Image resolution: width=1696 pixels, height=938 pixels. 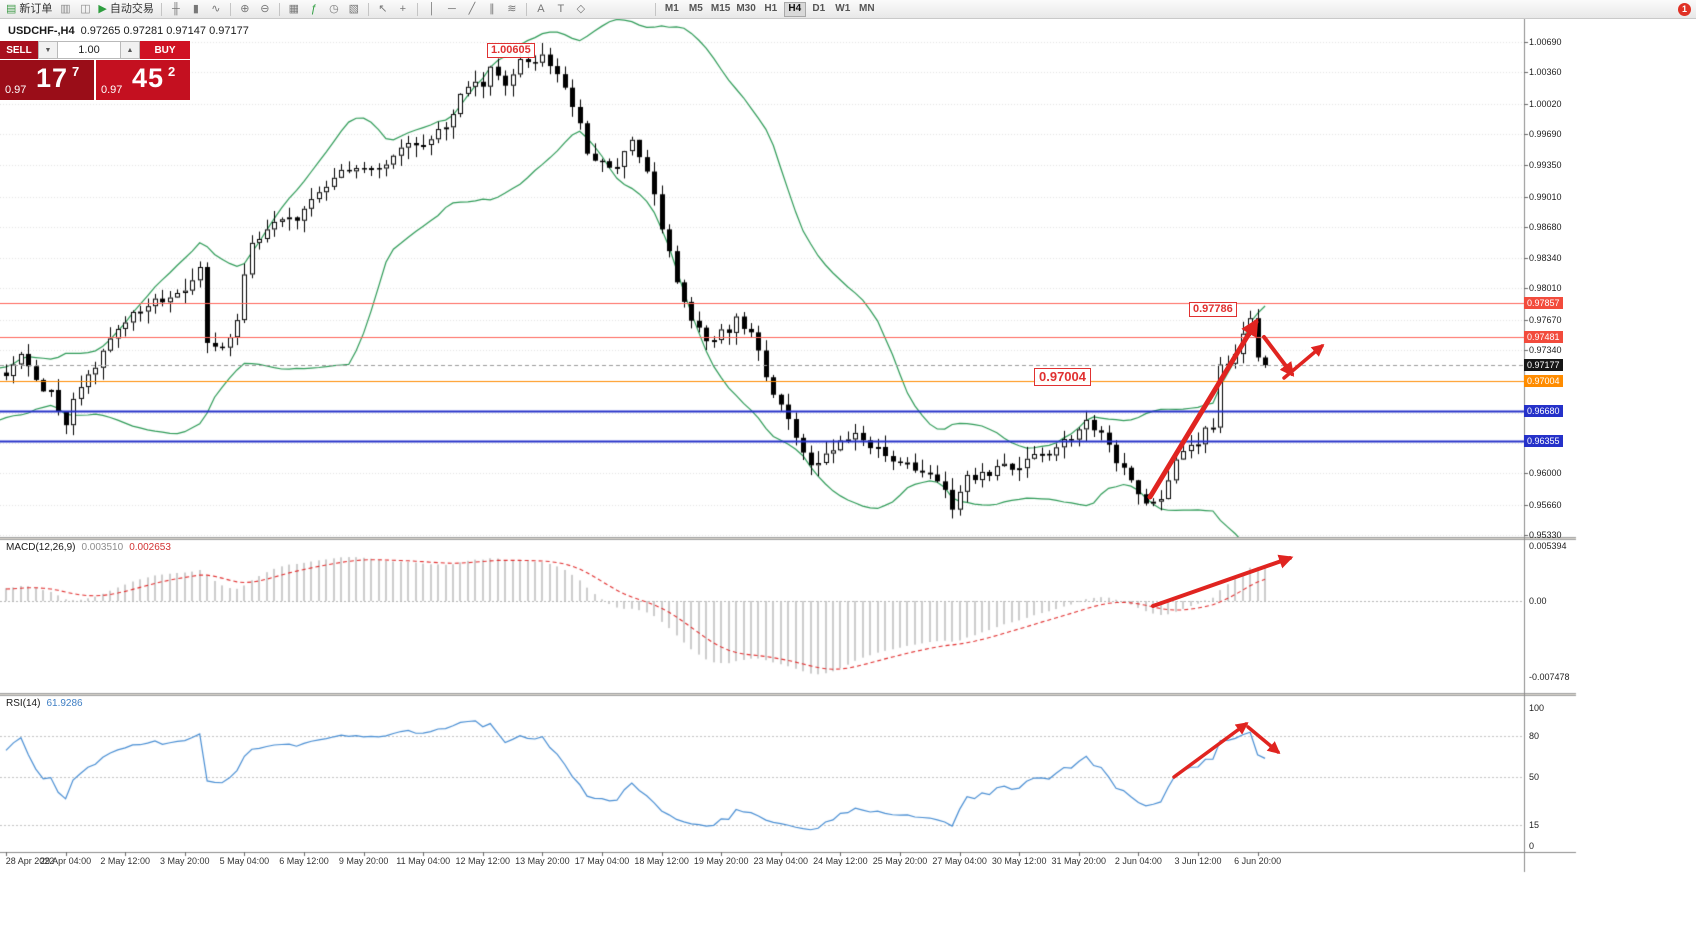 What do you see at coordinates (1210, 750) in the screenshot?
I see `rsi-arrow-up` at bounding box center [1210, 750].